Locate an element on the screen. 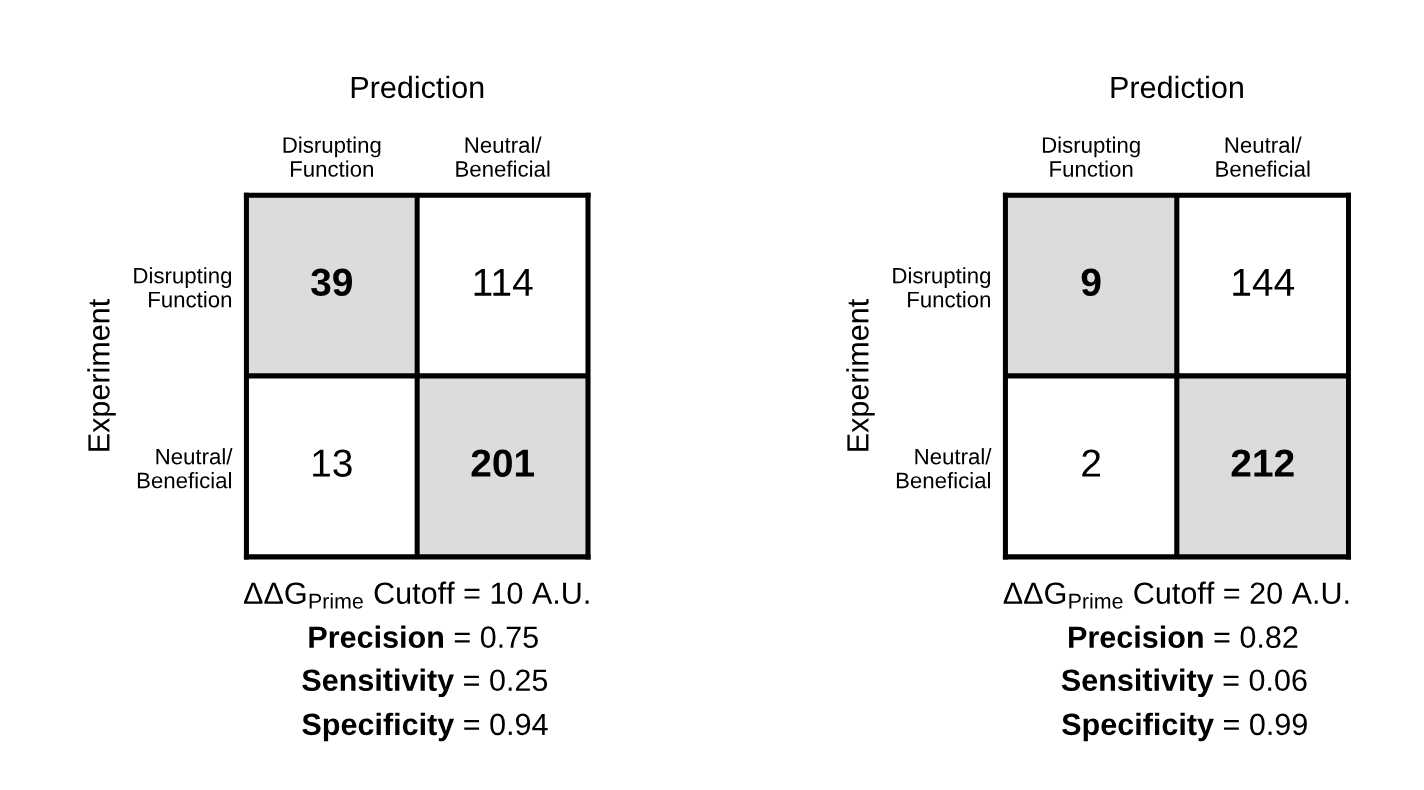 The height and width of the screenshot is (790, 1424). data-label: 2 is located at coordinates (1091, 463).